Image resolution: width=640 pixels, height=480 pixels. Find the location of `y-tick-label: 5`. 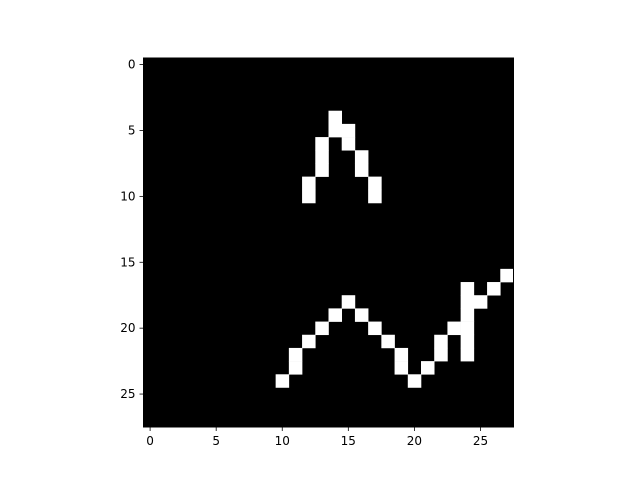

y-tick-label: 5 is located at coordinates (132, 130).